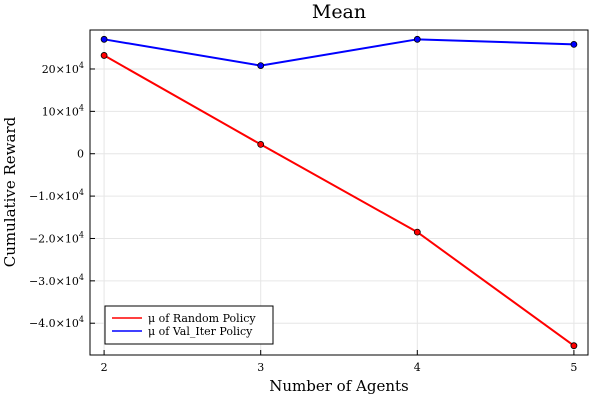  I want to click on legend-label: μ of Val_Iter Policy, so click(200, 331).